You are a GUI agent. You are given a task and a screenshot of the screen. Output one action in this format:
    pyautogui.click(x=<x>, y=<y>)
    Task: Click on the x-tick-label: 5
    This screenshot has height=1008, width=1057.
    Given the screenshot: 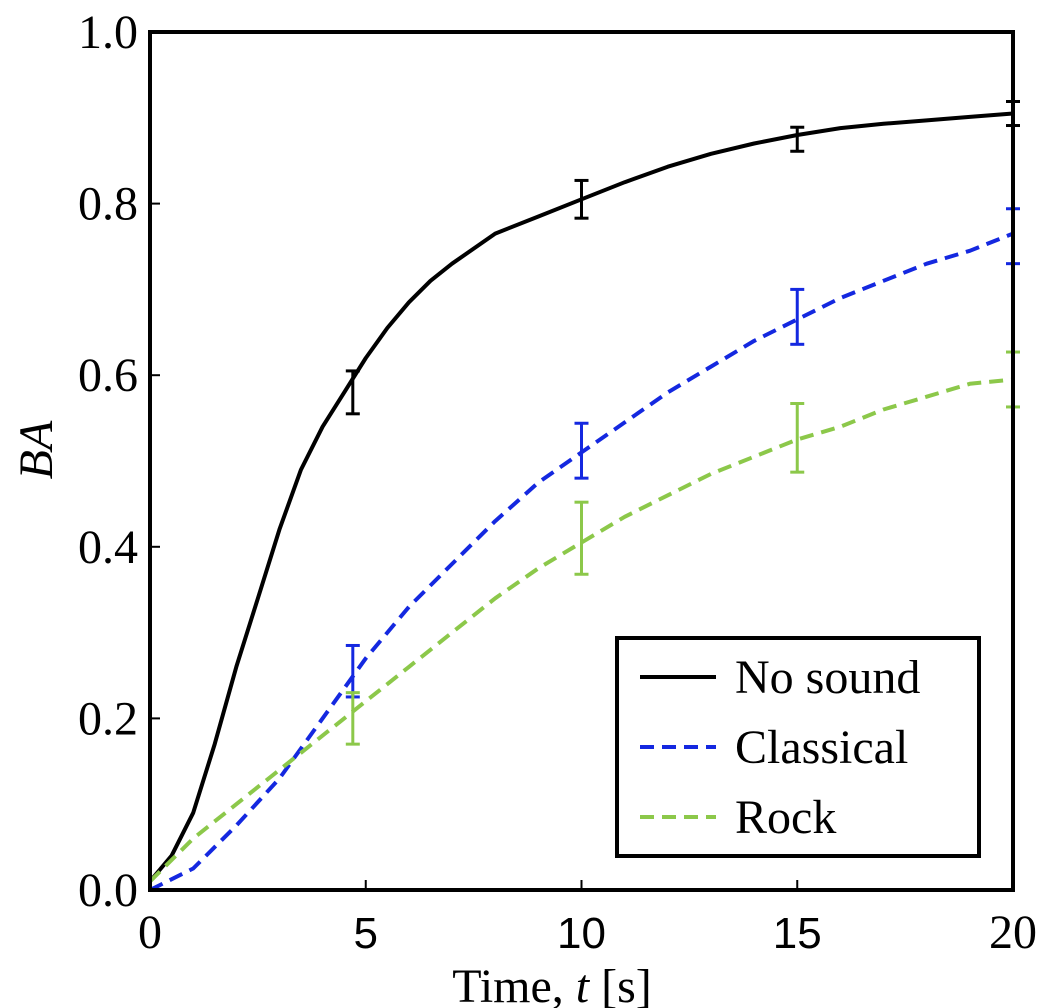 What is the action you would take?
    pyautogui.click(x=366, y=933)
    